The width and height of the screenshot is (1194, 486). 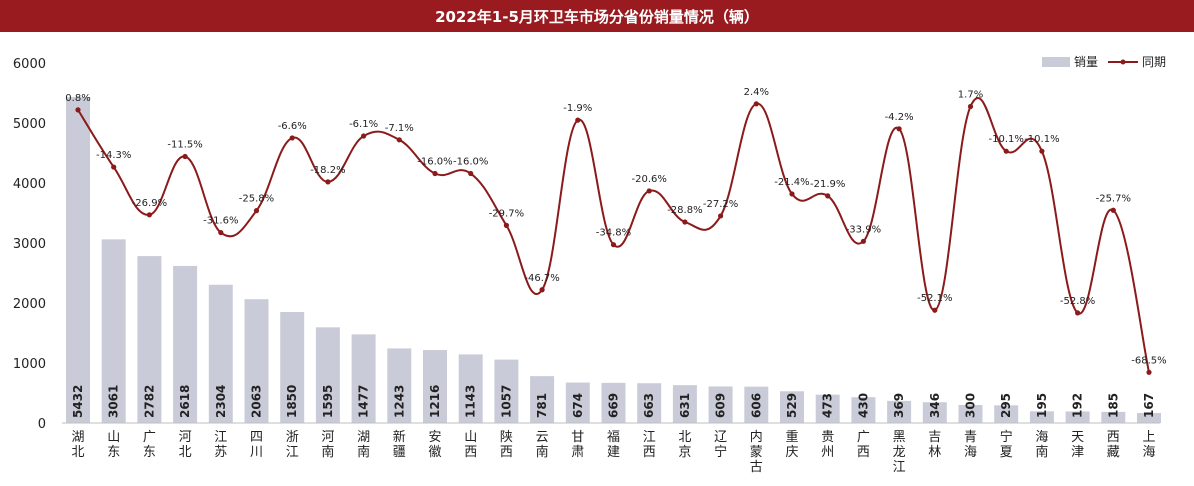 What do you see at coordinates (29, 124) in the screenshot?
I see `y-tick-label: 5000` at bounding box center [29, 124].